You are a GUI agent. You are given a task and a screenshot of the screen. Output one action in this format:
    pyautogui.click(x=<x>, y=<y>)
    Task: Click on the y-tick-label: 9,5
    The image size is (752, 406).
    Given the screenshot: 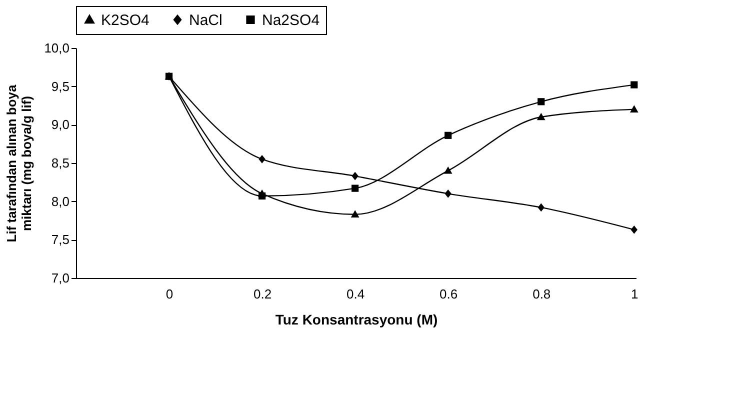 What is the action you would take?
    pyautogui.click(x=60, y=86)
    